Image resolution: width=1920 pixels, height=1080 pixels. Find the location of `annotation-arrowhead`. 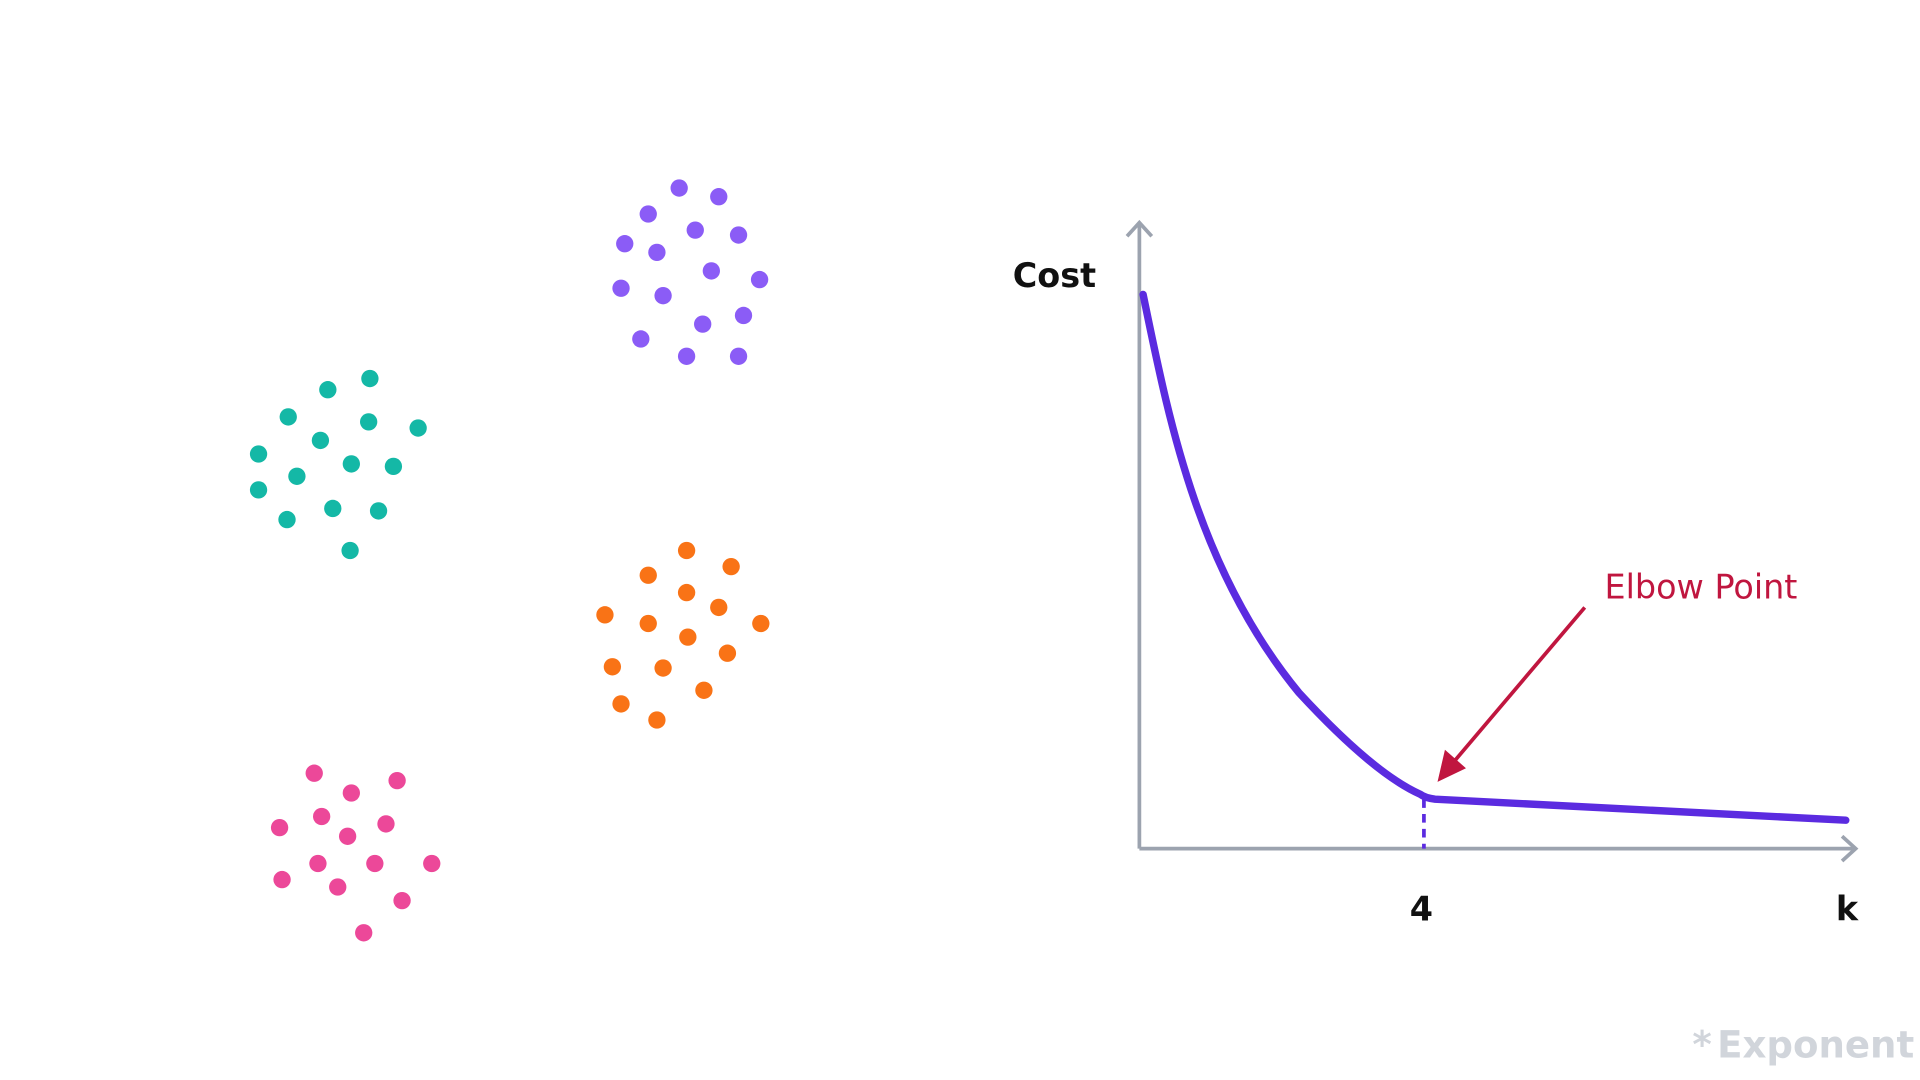

annotation-arrowhead is located at coordinates (1451, 765).